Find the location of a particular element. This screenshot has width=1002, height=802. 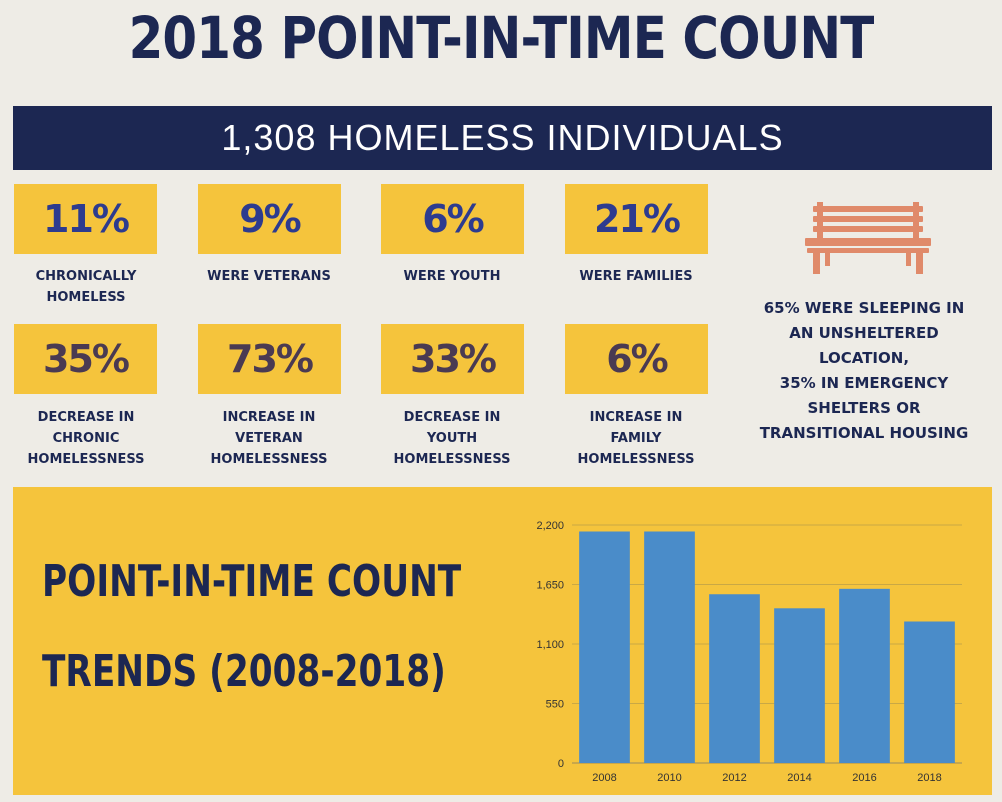

x-tick-label: 2018 is located at coordinates (929, 778).